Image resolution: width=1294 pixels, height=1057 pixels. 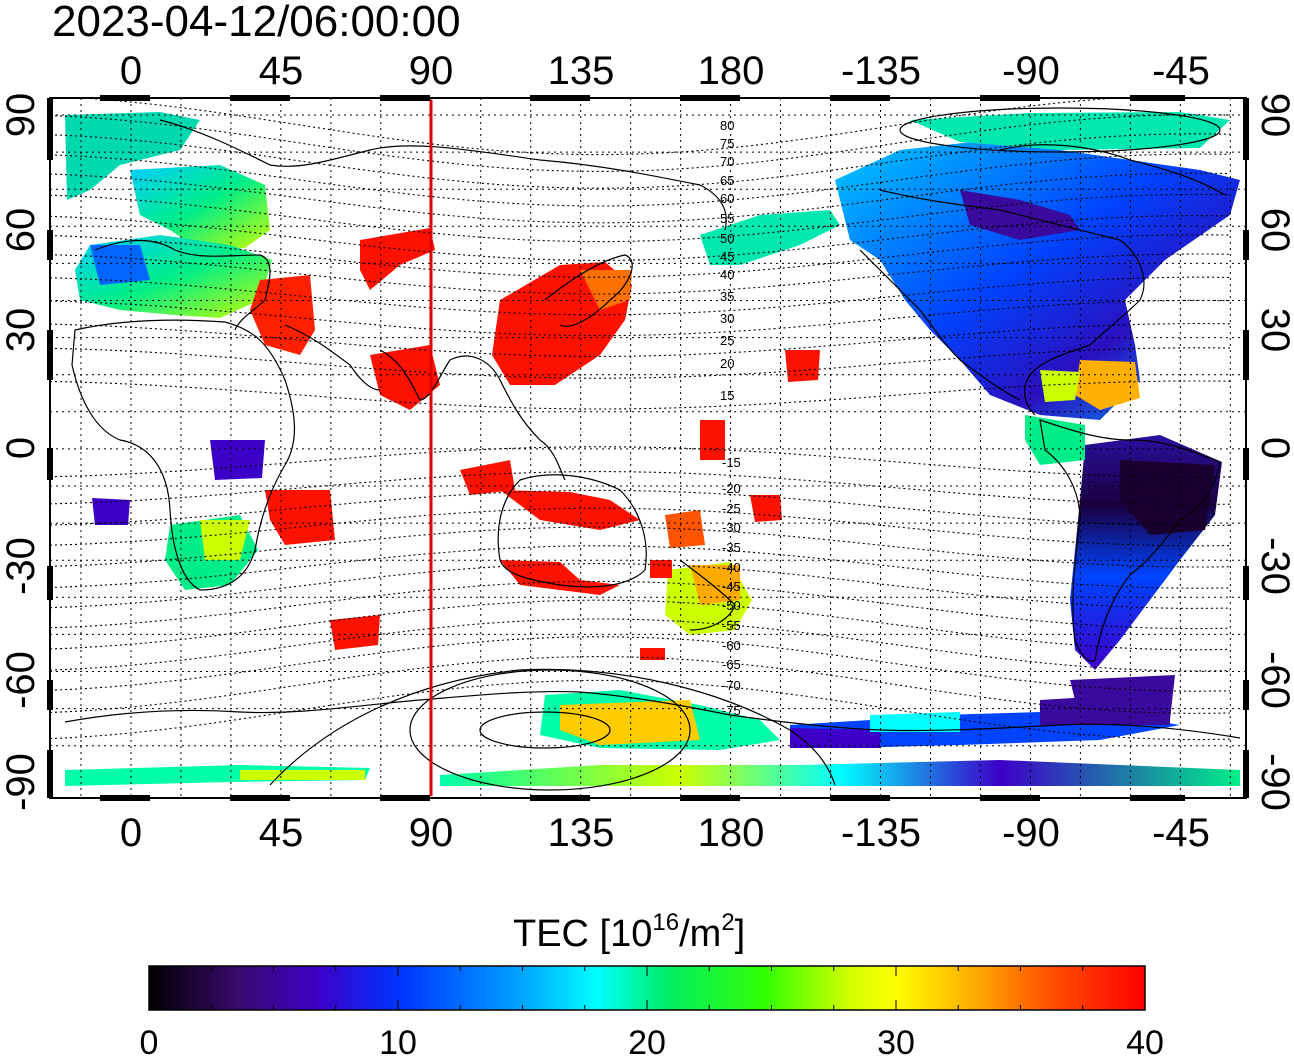 What do you see at coordinates (256, 23) in the screenshot?
I see `timestamp-title: 2023-04-12/06:00:00` at bounding box center [256, 23].